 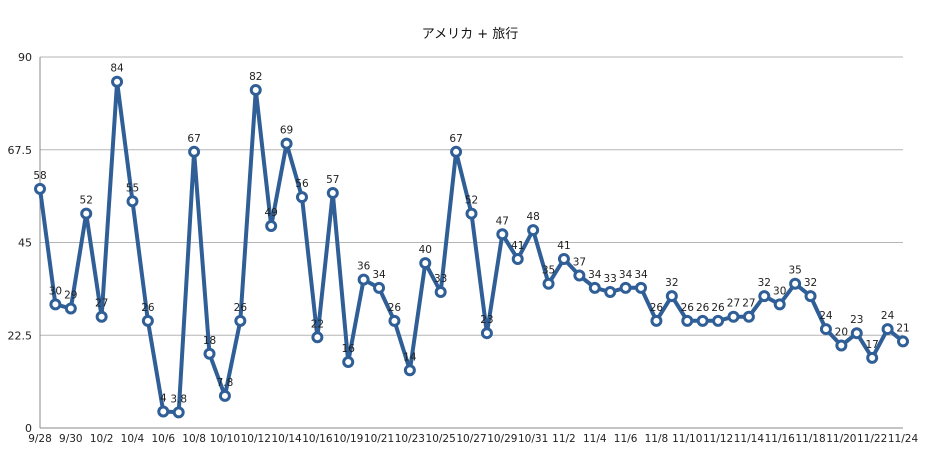 I want to click on data-label: 22, so click(x=317, y=324).